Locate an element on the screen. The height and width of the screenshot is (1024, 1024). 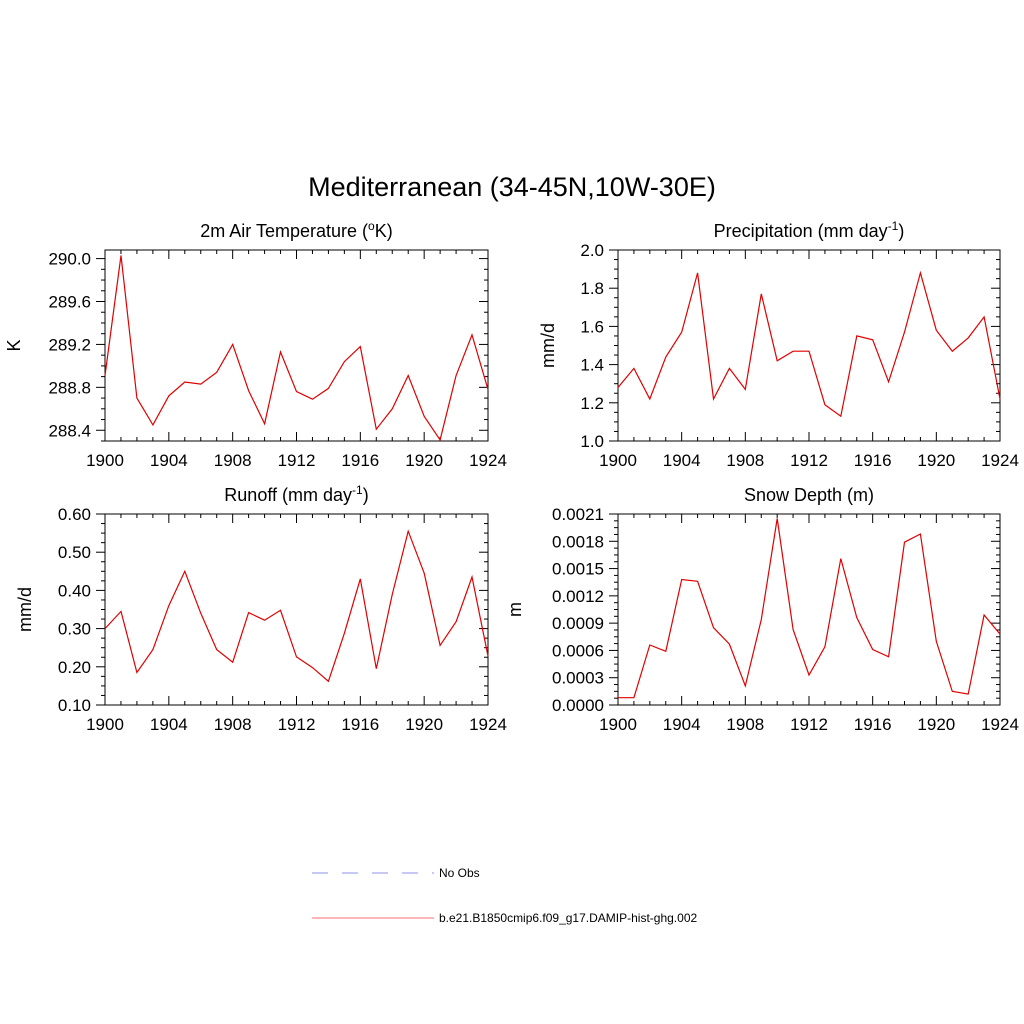
y-tick-label: 1.6 is located at coordinates (592, 326).